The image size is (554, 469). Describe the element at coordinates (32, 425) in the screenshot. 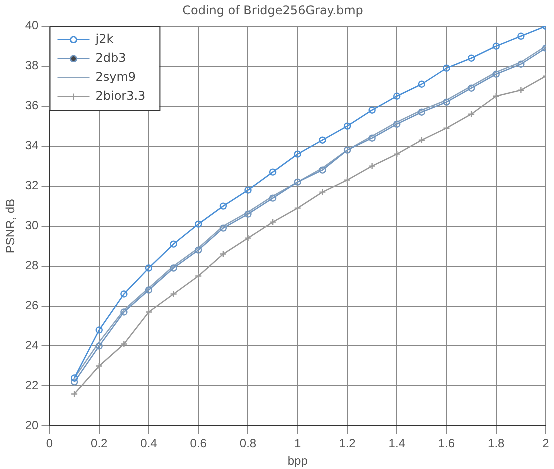

I see `y-tick-label: 20` at that location.